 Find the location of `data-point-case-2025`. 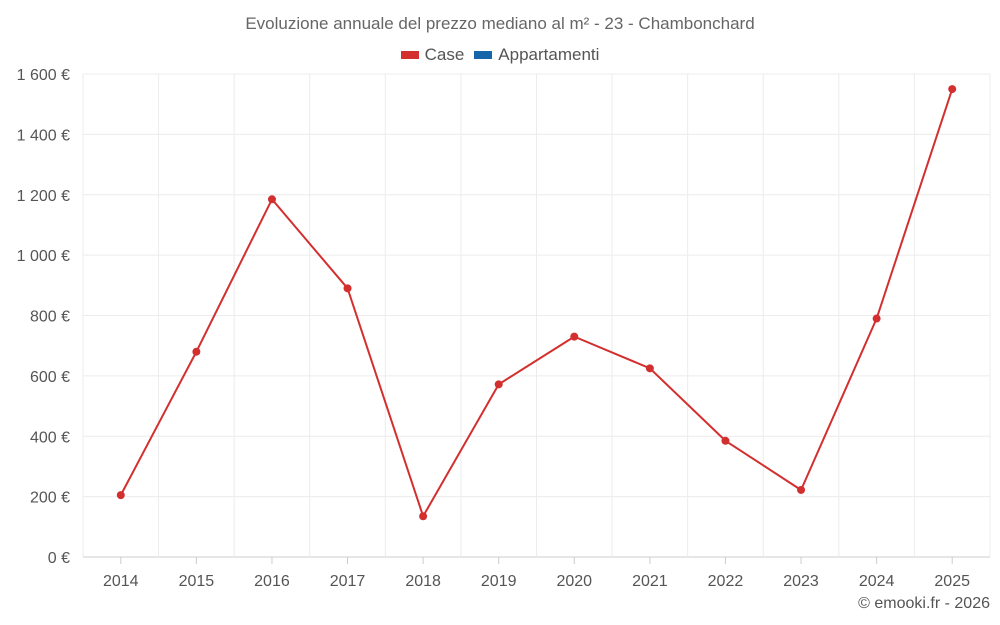

data-point-case-2025 is located at coordinates (952, 89).